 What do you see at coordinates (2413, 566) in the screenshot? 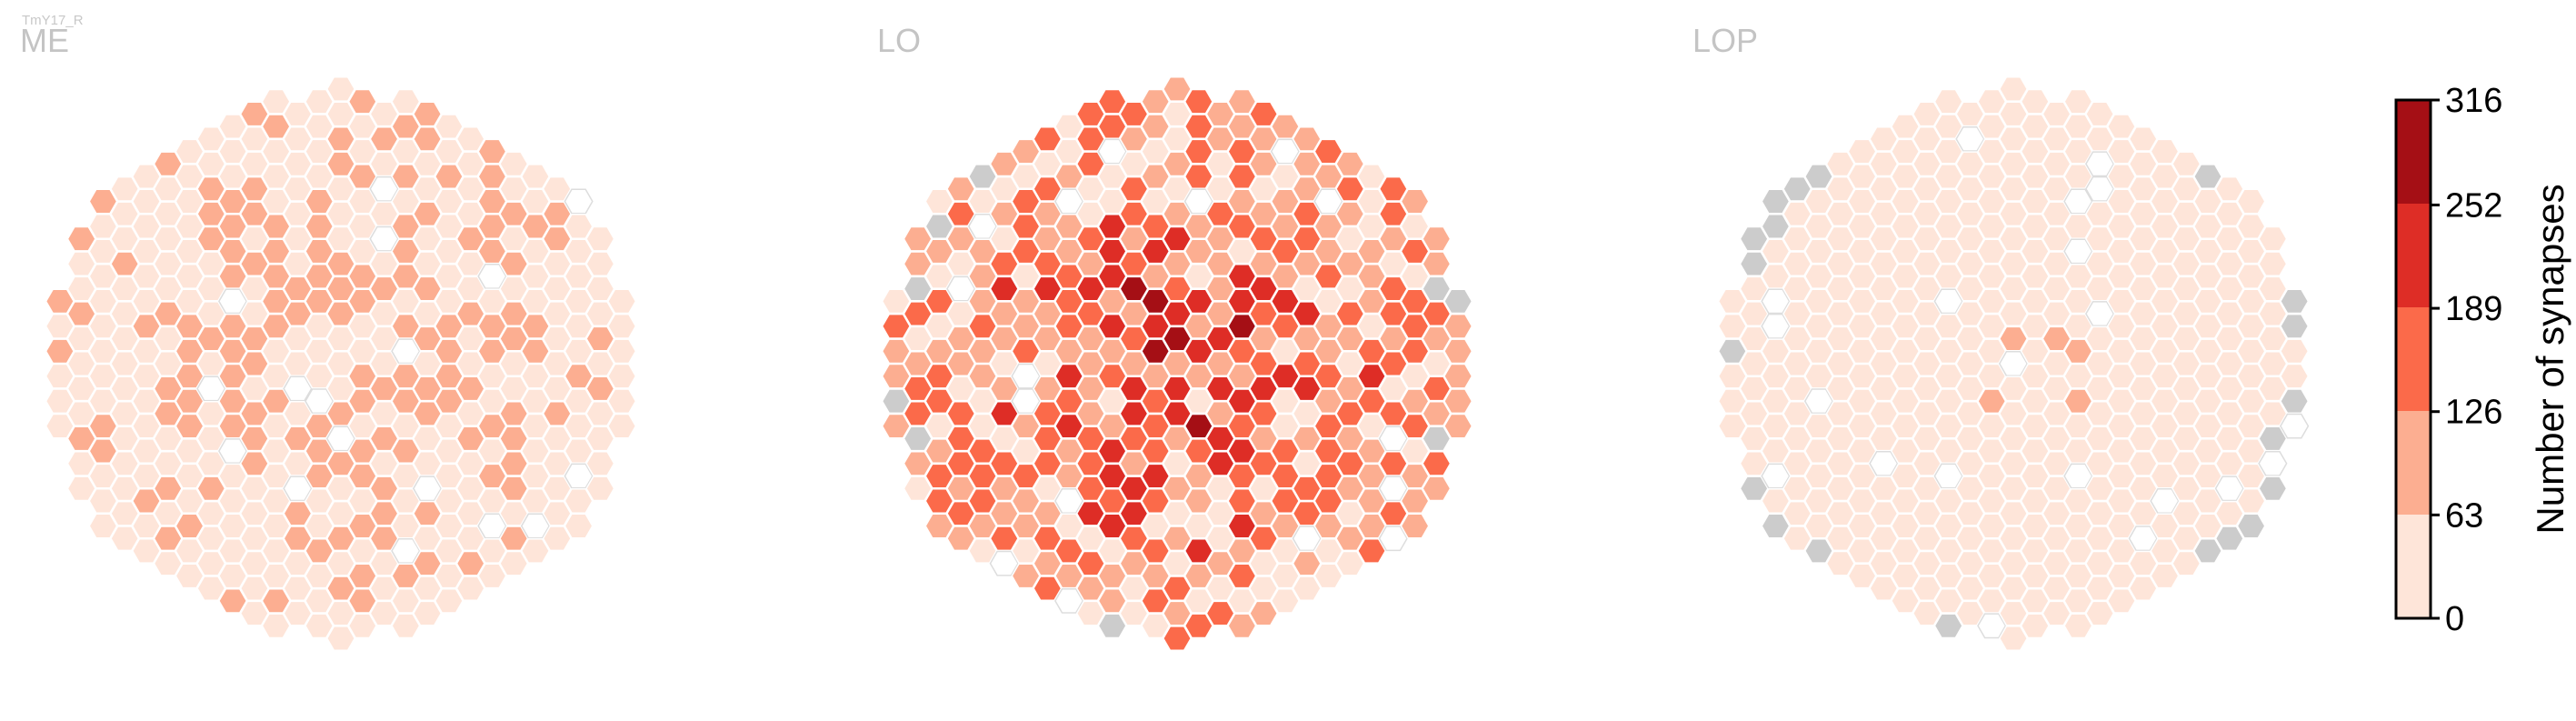
I see `colorbar-bin` at bounding box center [2413, 566].